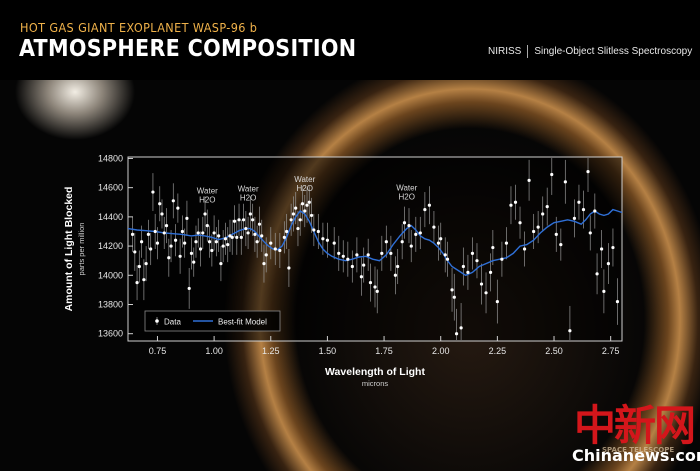  What do you see at coordinates (188, 49) in the screenshot?
I see `page-title: ATMOSPHERE COMPOSITION` at bounding box center [188, 49].